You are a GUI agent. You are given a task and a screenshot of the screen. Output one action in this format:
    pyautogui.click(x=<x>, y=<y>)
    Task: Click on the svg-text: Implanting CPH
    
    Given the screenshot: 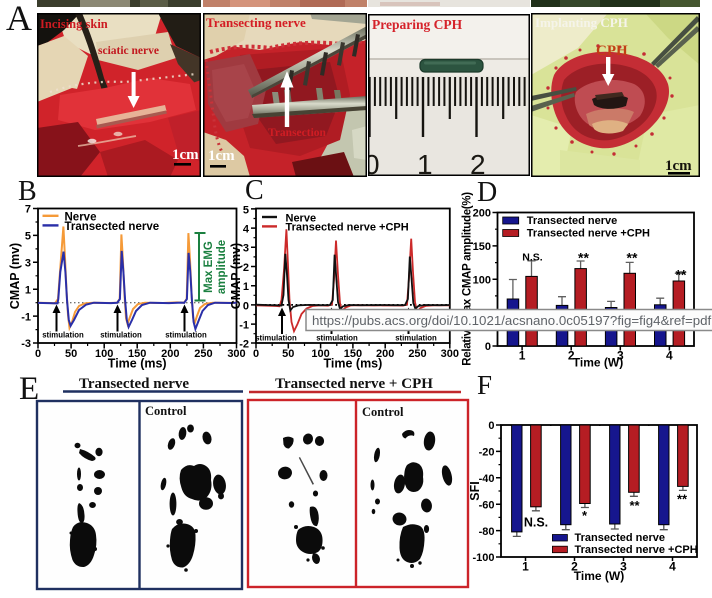 What is the action you would take?
    pyautogui.click(x=581, y=22)
    